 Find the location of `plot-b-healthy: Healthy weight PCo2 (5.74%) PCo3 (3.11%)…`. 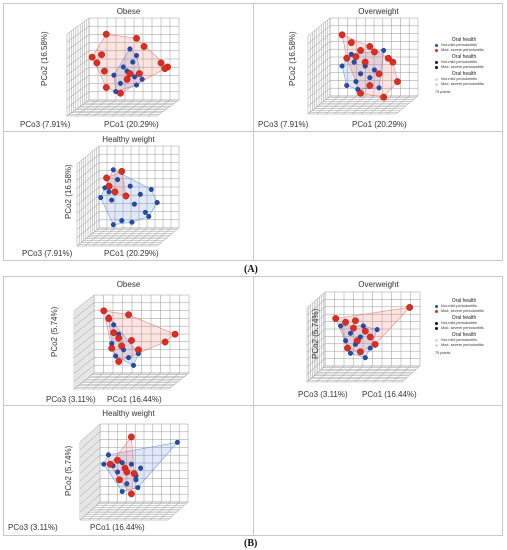

plot-b-healthy: Healthy weight PCo2 (5.74%) PCo3 (3.11%)… is located at coordinates (128, 470).